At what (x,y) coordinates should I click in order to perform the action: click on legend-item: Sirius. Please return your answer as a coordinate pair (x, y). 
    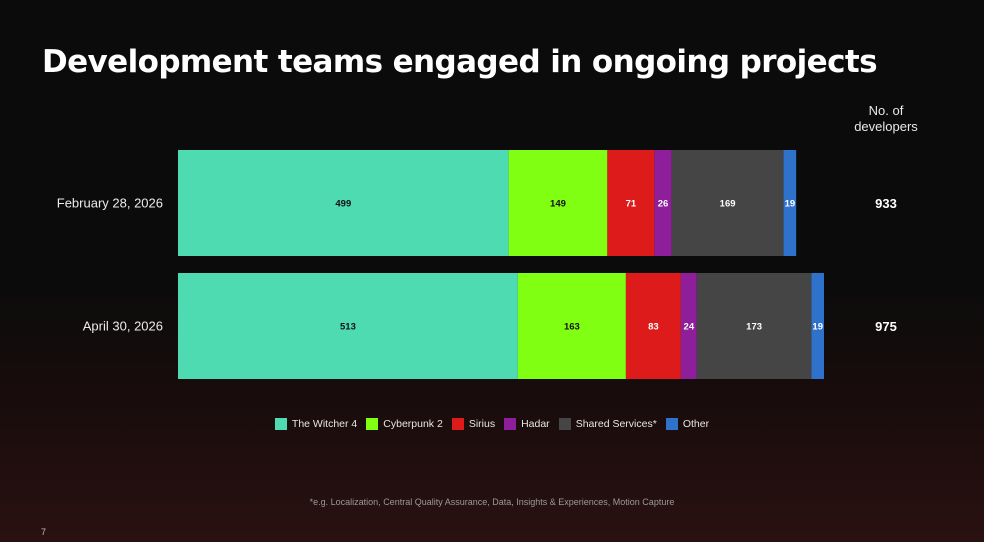
    Looking at the image, I should click on (473, 424).